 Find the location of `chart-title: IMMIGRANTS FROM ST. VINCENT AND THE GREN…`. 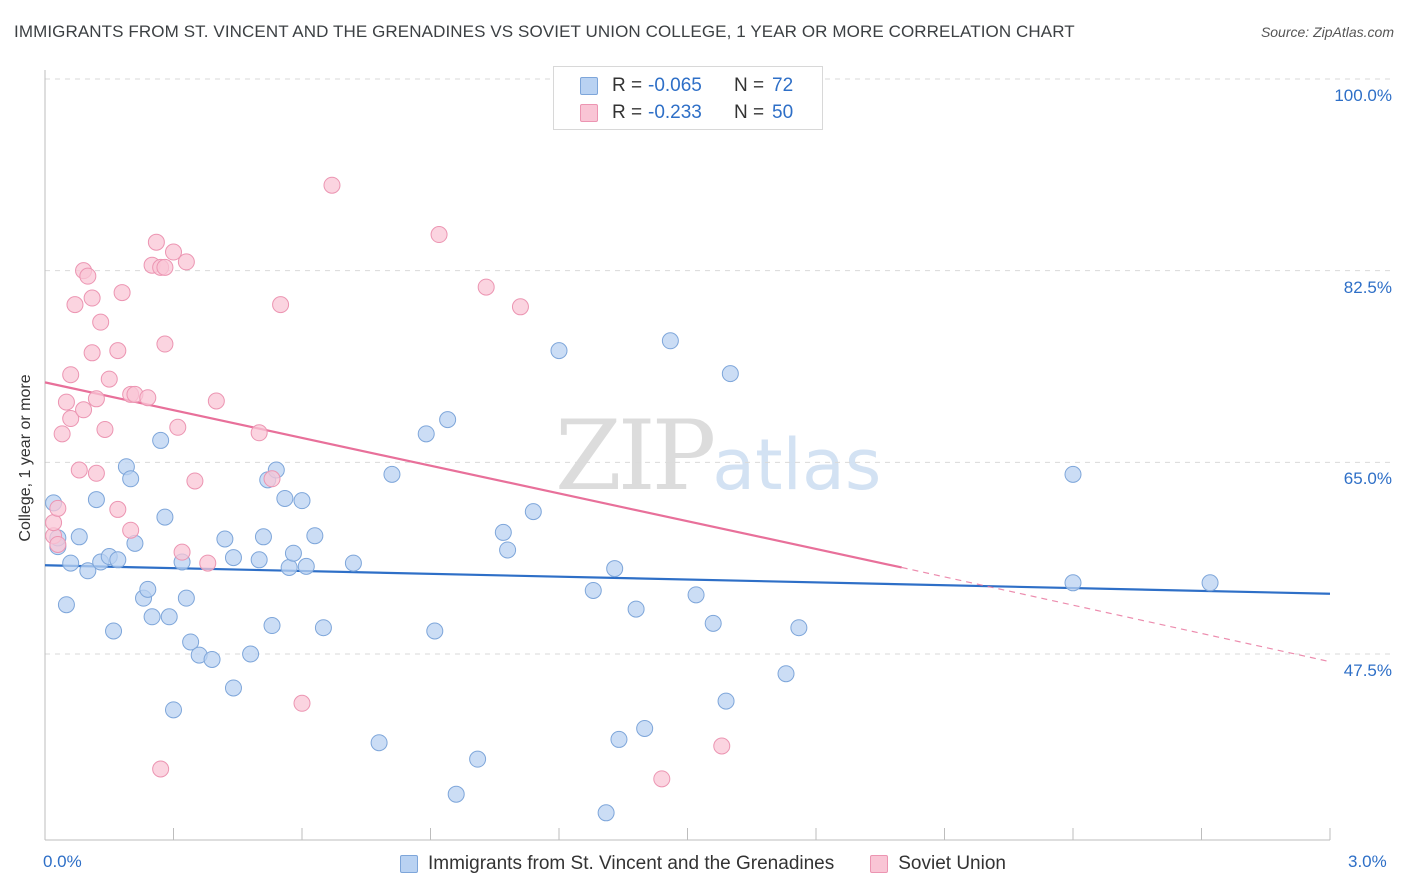

chart-title: IMMIGRANTS FROM ST. VINCENT AND THE GREN… is located at coordinates (544, 31).